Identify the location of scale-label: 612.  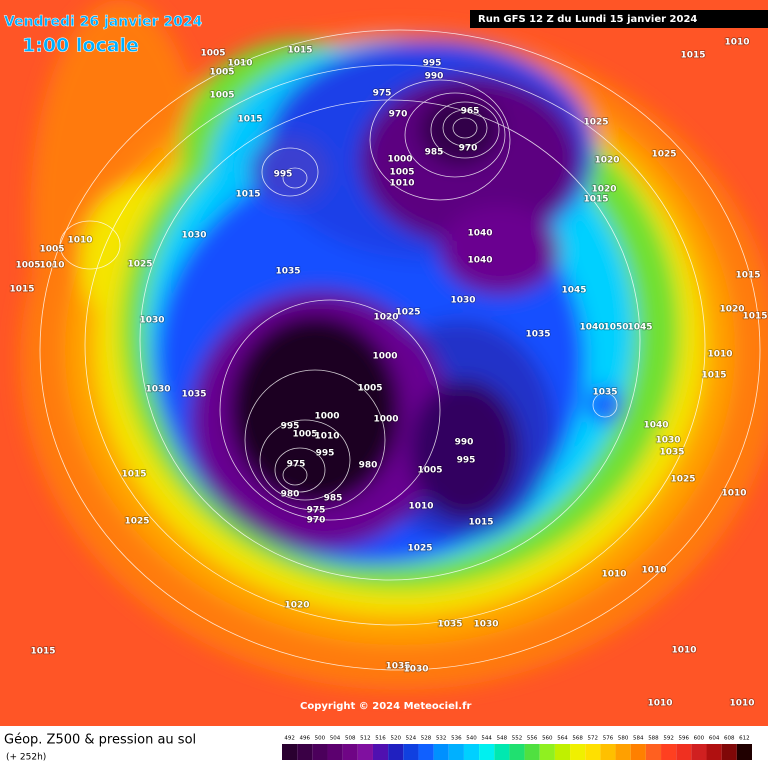
(744, 739).